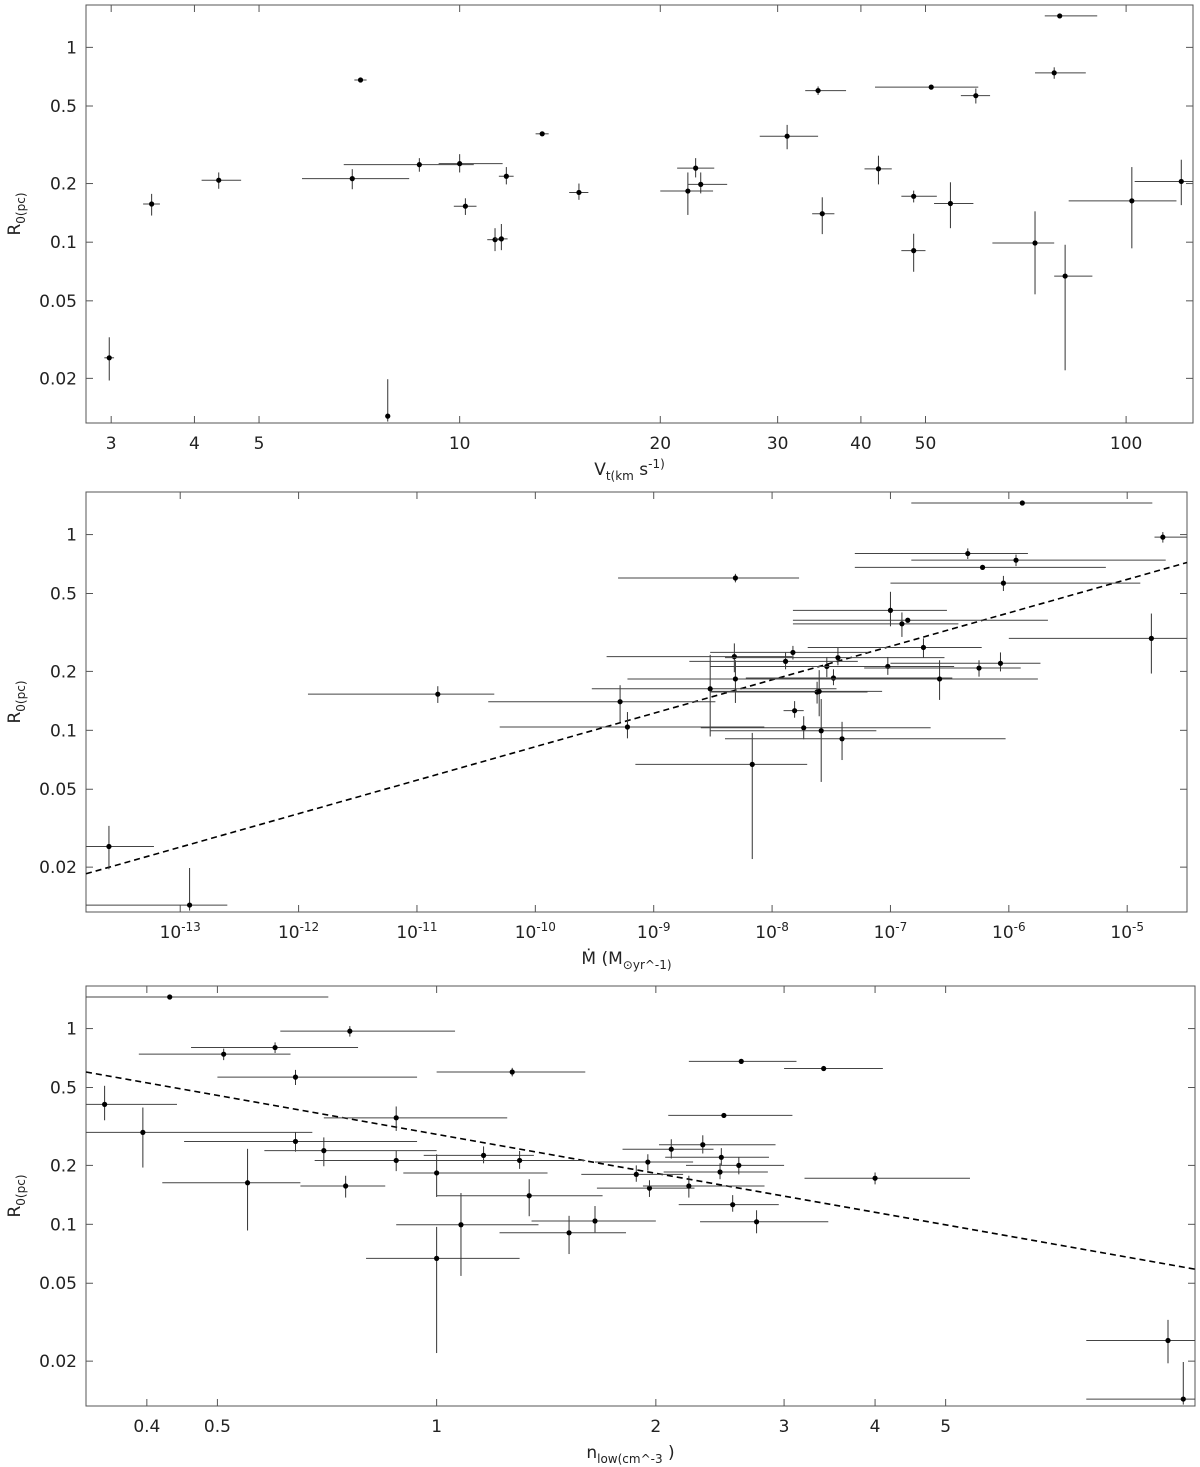 Image resolution: width=1200 pixels, height=1467 pixels. Describe the element at coordinates (660, 444) in the screenshot. I see `x-tick-label: 20` at that location.